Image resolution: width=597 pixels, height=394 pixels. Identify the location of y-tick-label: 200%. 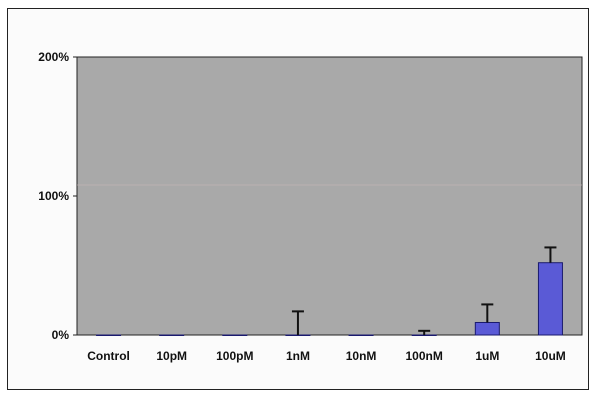
(53, 57).